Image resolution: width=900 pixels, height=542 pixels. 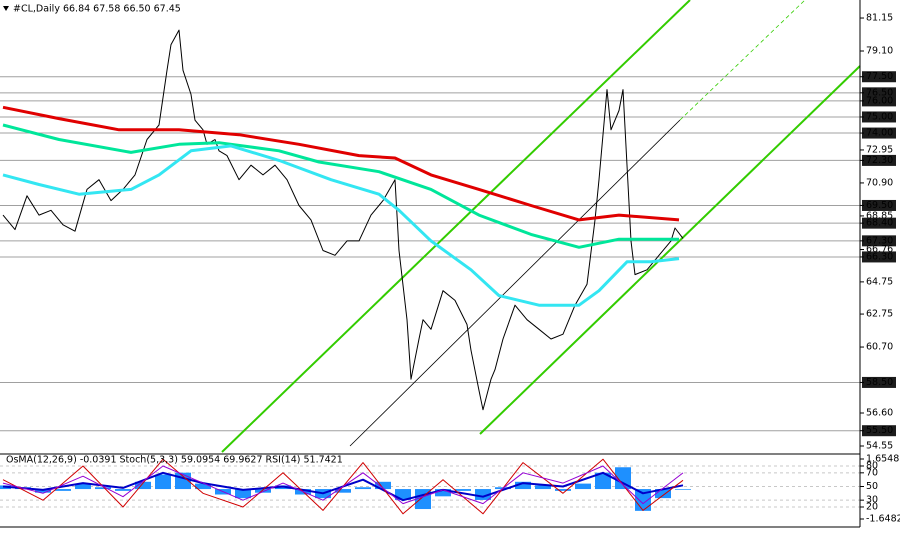 I want to click on collapse-arrow, so click(x=6, y=8).